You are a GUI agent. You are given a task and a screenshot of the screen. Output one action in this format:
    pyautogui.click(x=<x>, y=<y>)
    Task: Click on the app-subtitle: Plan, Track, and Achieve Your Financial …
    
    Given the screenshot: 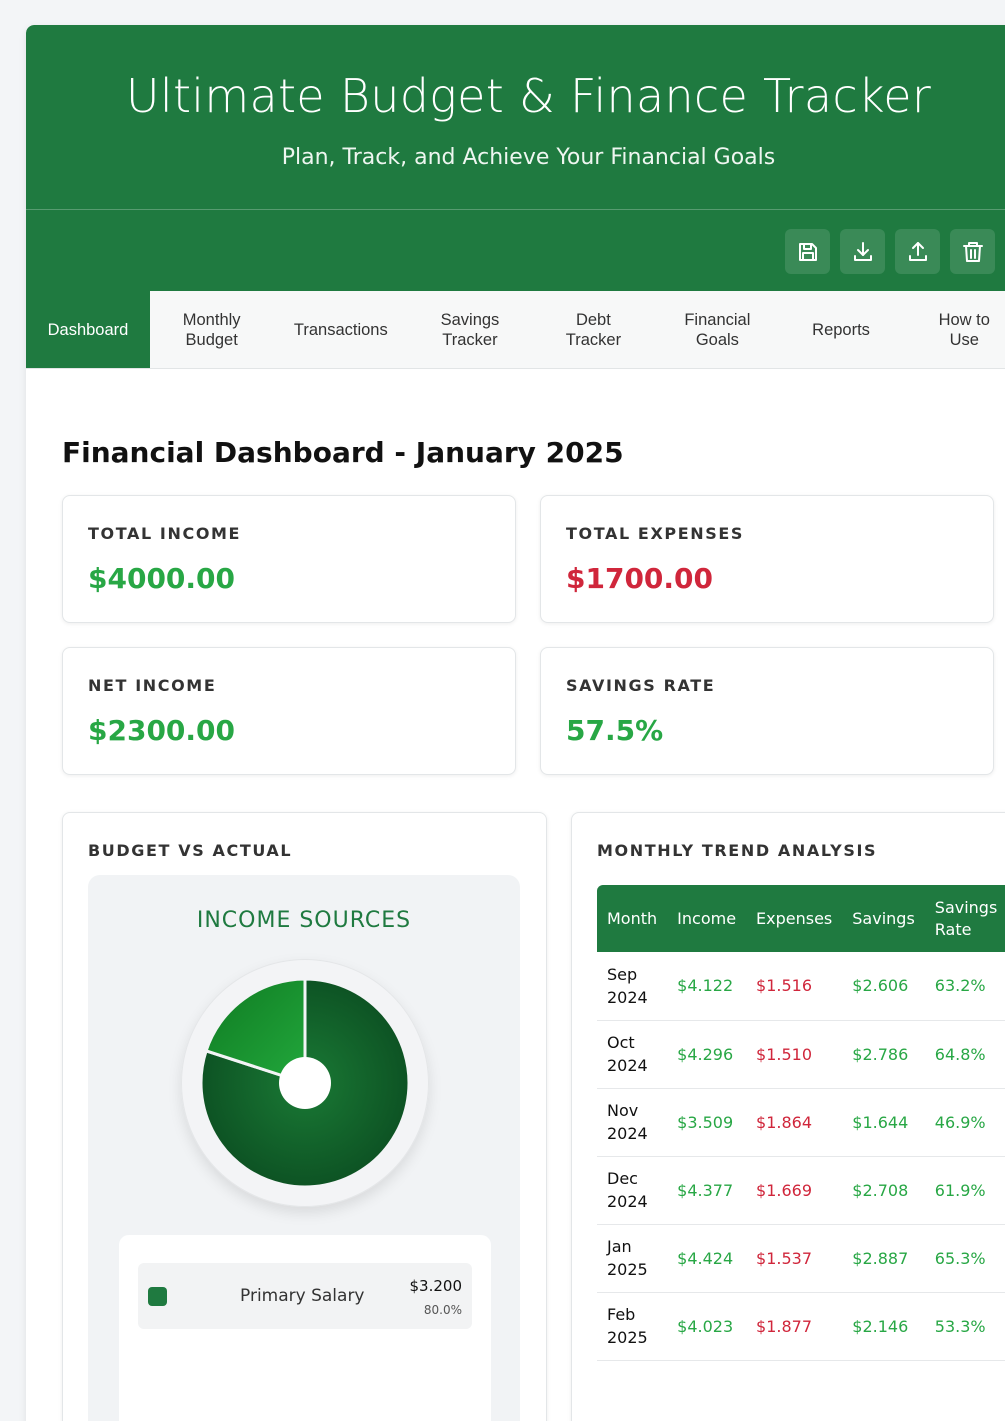 What is the action you would take?
    pyautogui.click(x=528, y=157)
    